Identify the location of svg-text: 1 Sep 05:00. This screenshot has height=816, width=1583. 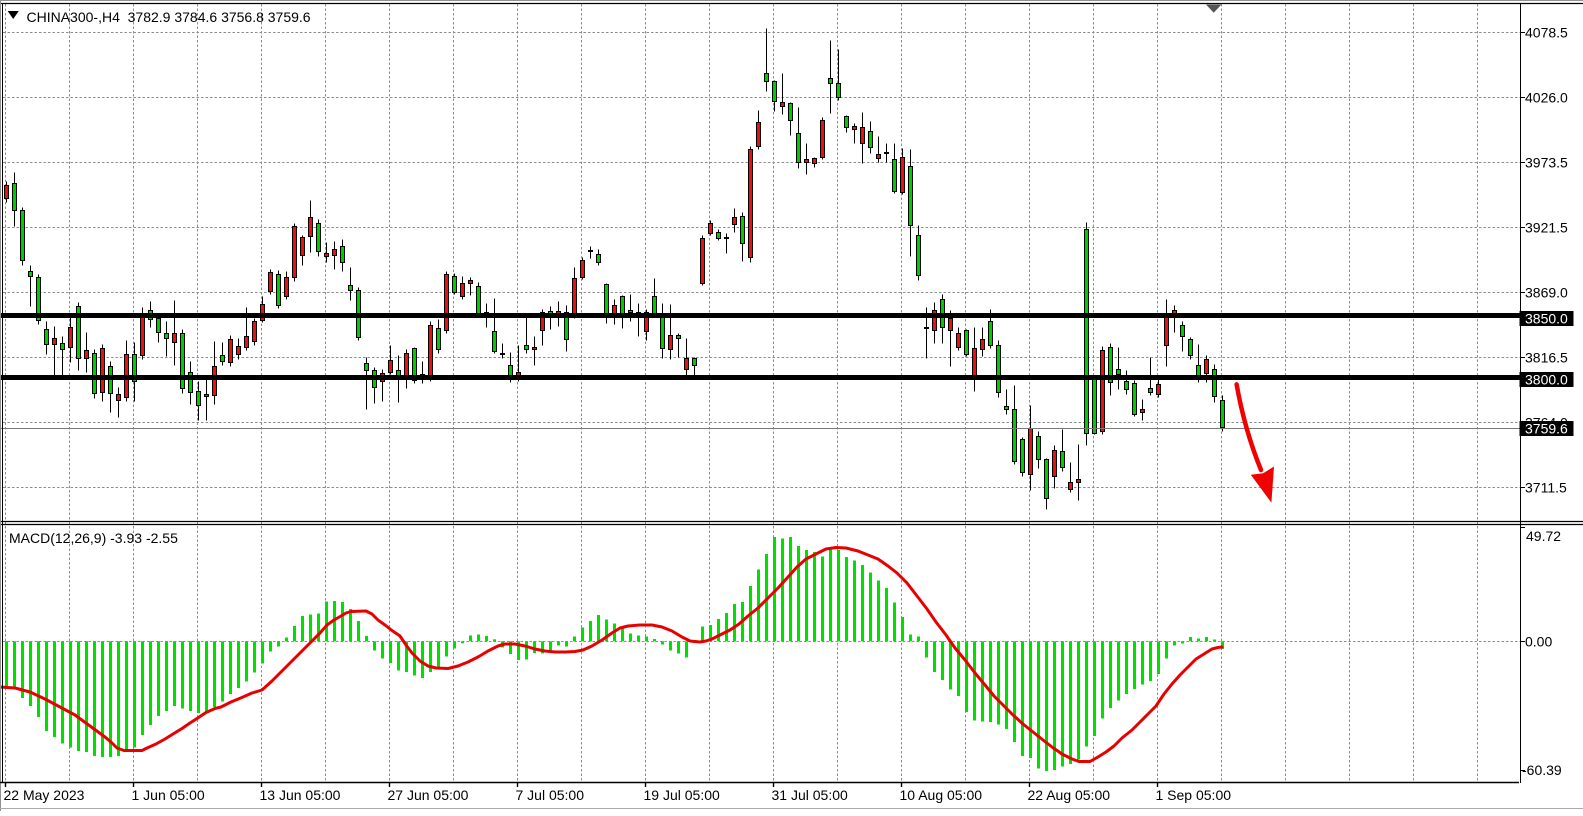
(1194, 795).